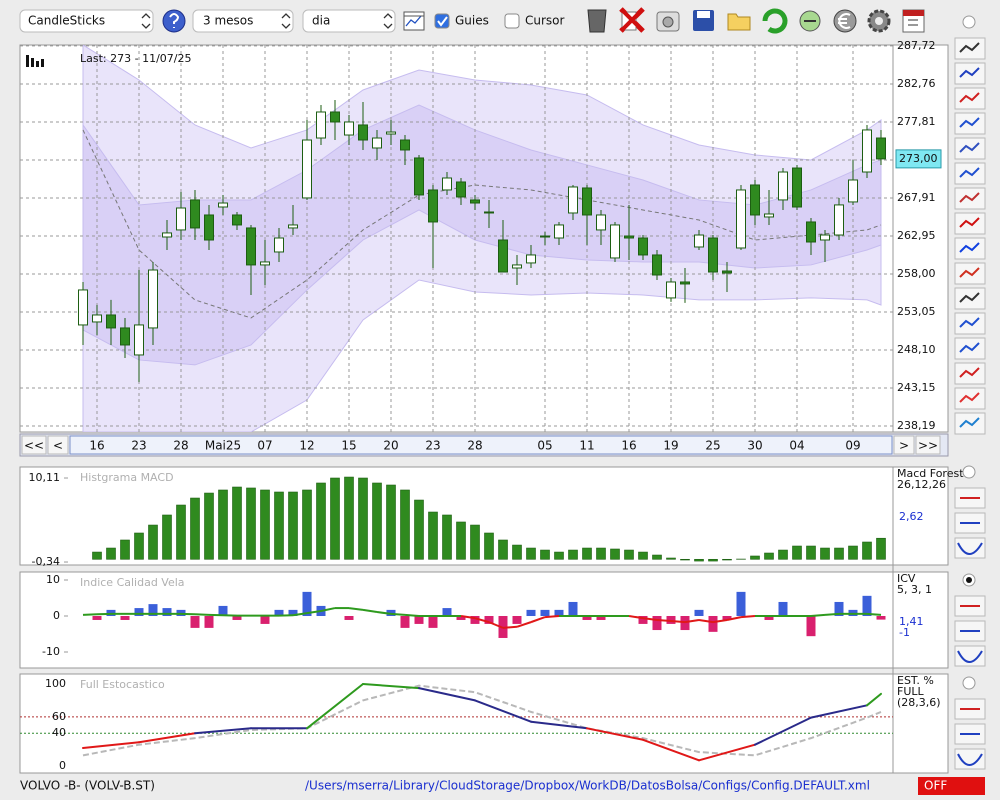  Describe the element at coordinates (951, 786) in the screenshot. I see `mode-indicator` at that location.